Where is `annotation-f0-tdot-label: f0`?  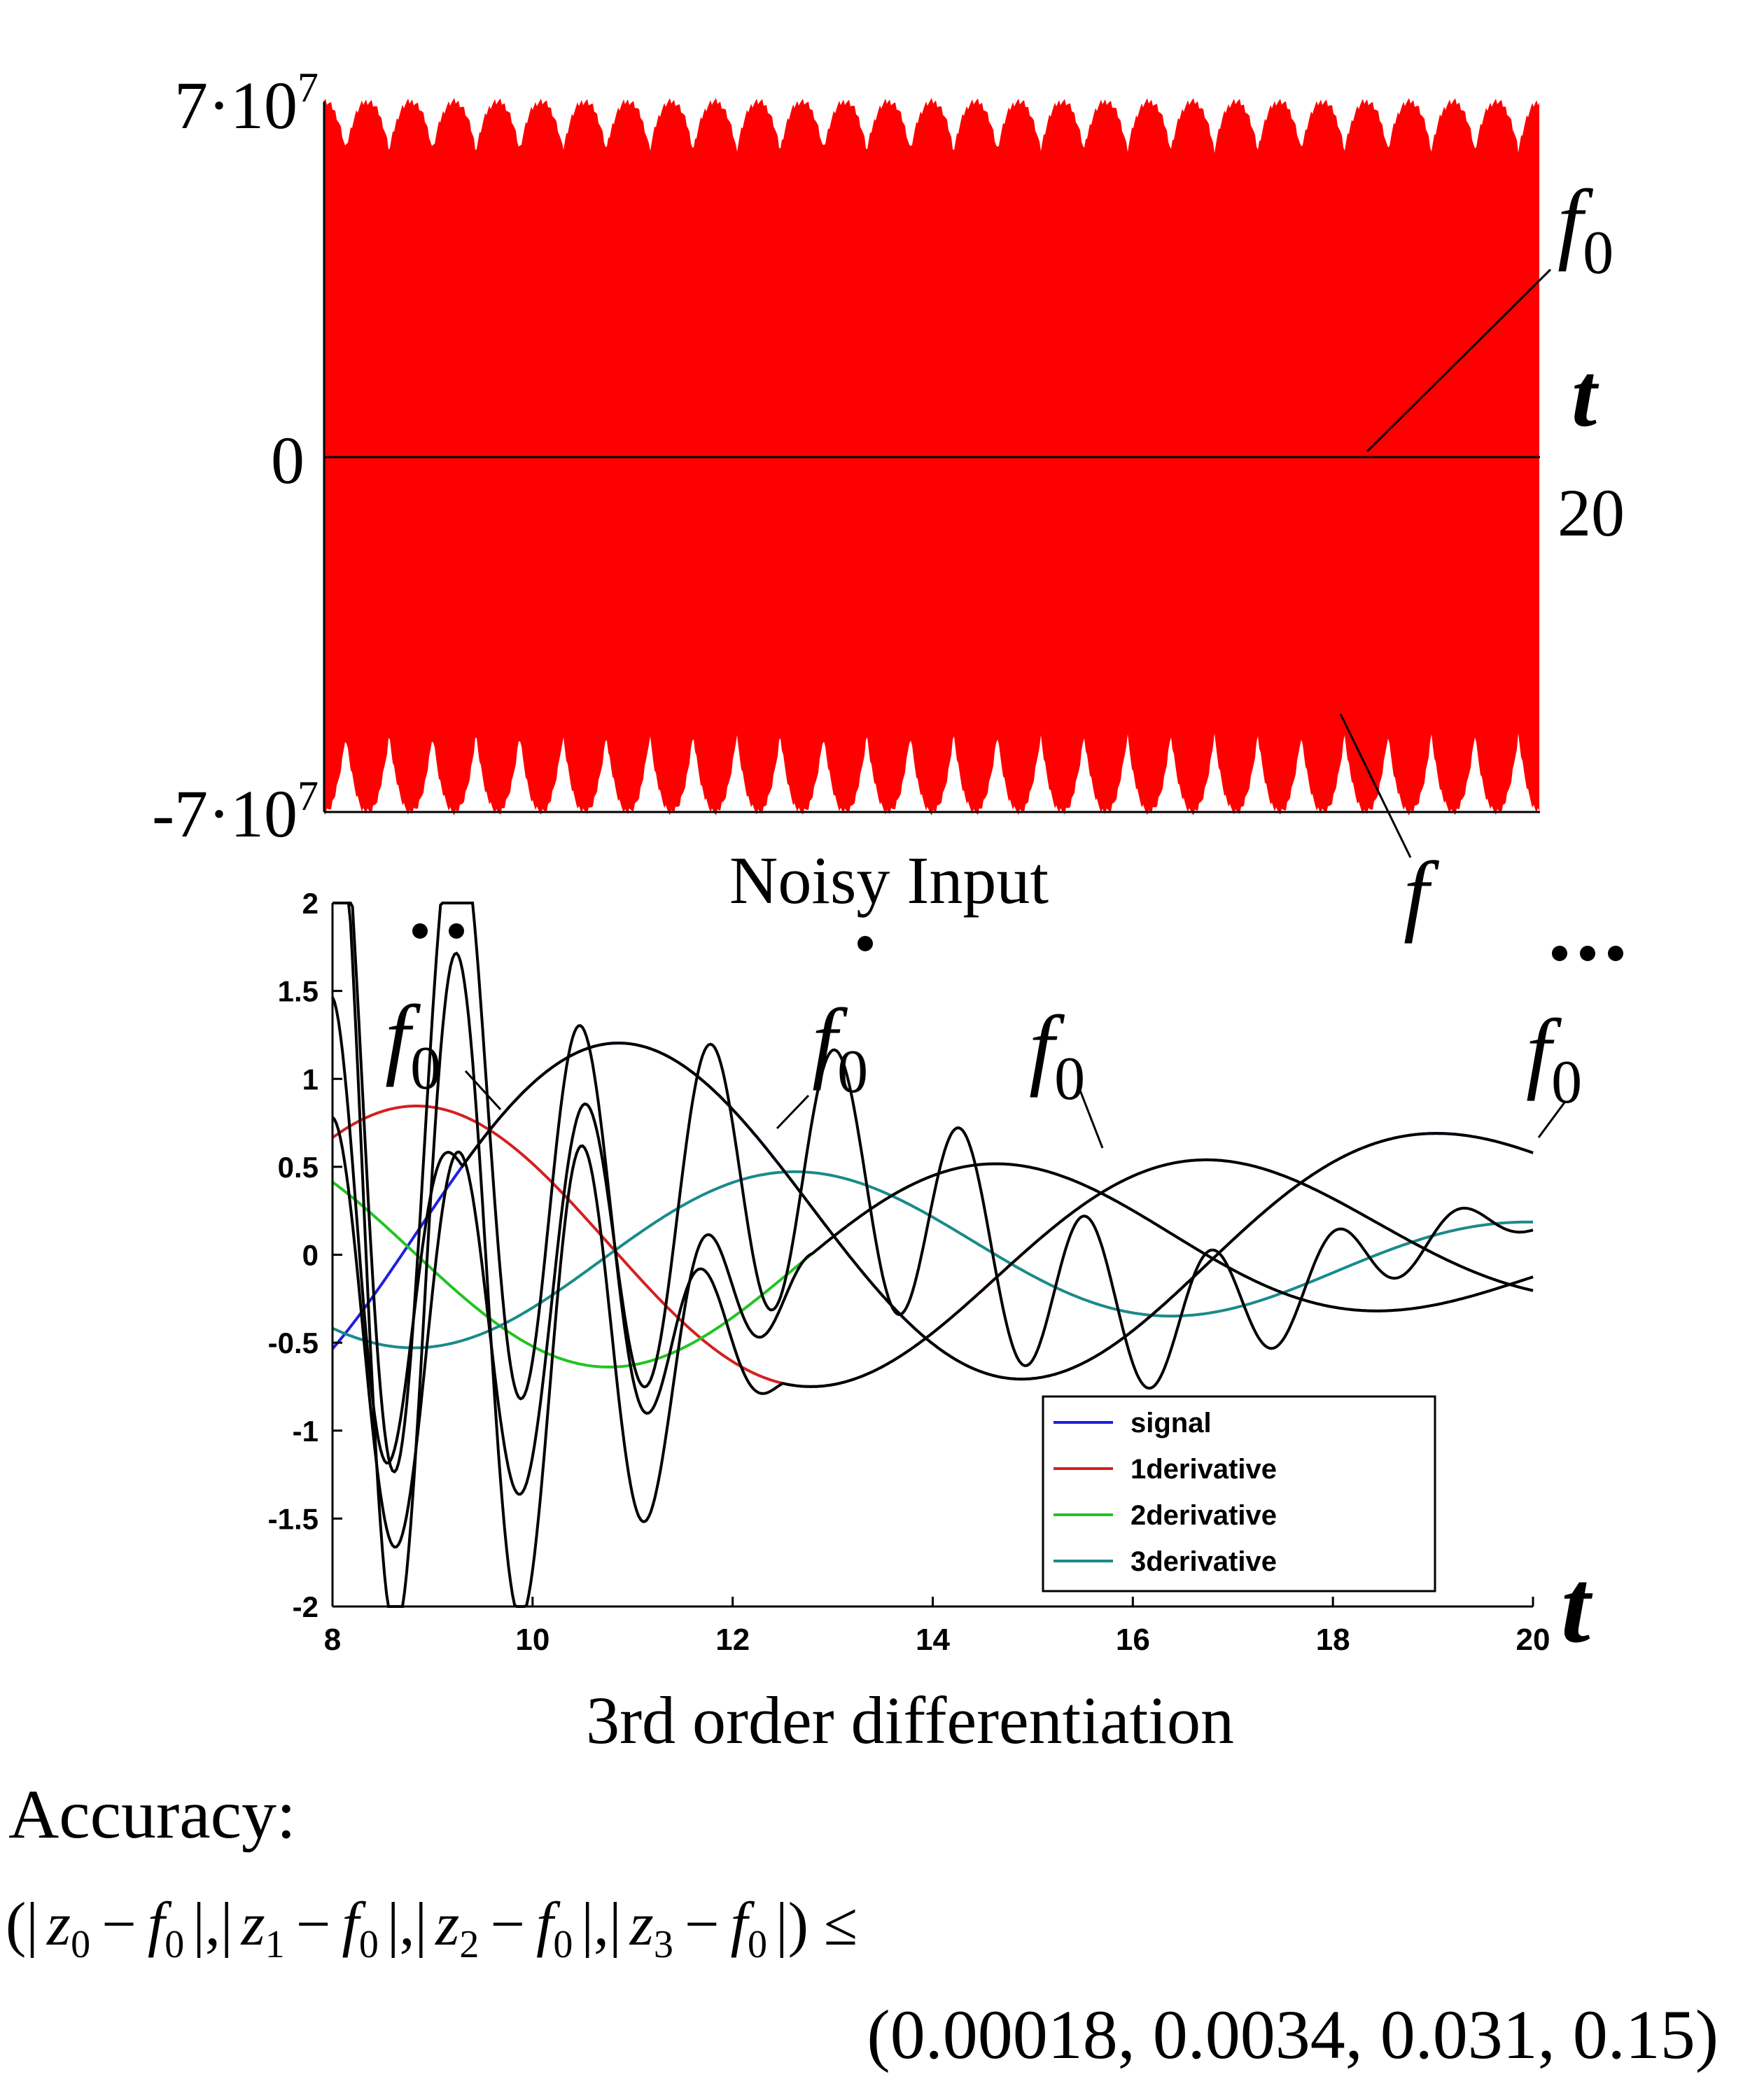 annotation-f0-tdot-label: f0 is located at coordinates (1554, 1058).